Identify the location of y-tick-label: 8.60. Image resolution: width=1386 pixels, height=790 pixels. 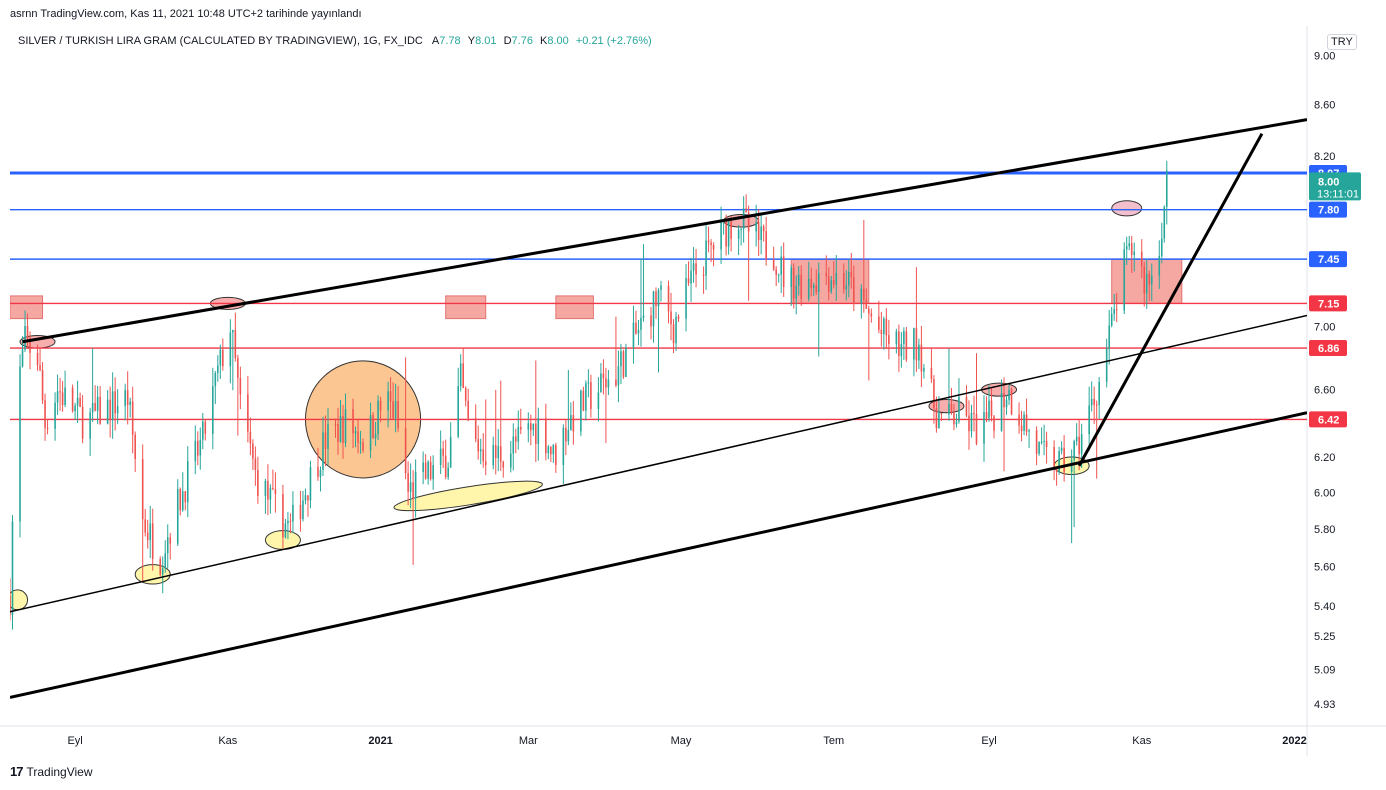
(1324, 105).